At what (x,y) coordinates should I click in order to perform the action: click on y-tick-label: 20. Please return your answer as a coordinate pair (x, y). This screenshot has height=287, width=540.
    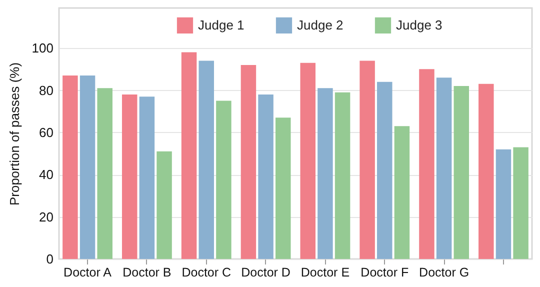
    Looking at the image, I should click on (46, 216).